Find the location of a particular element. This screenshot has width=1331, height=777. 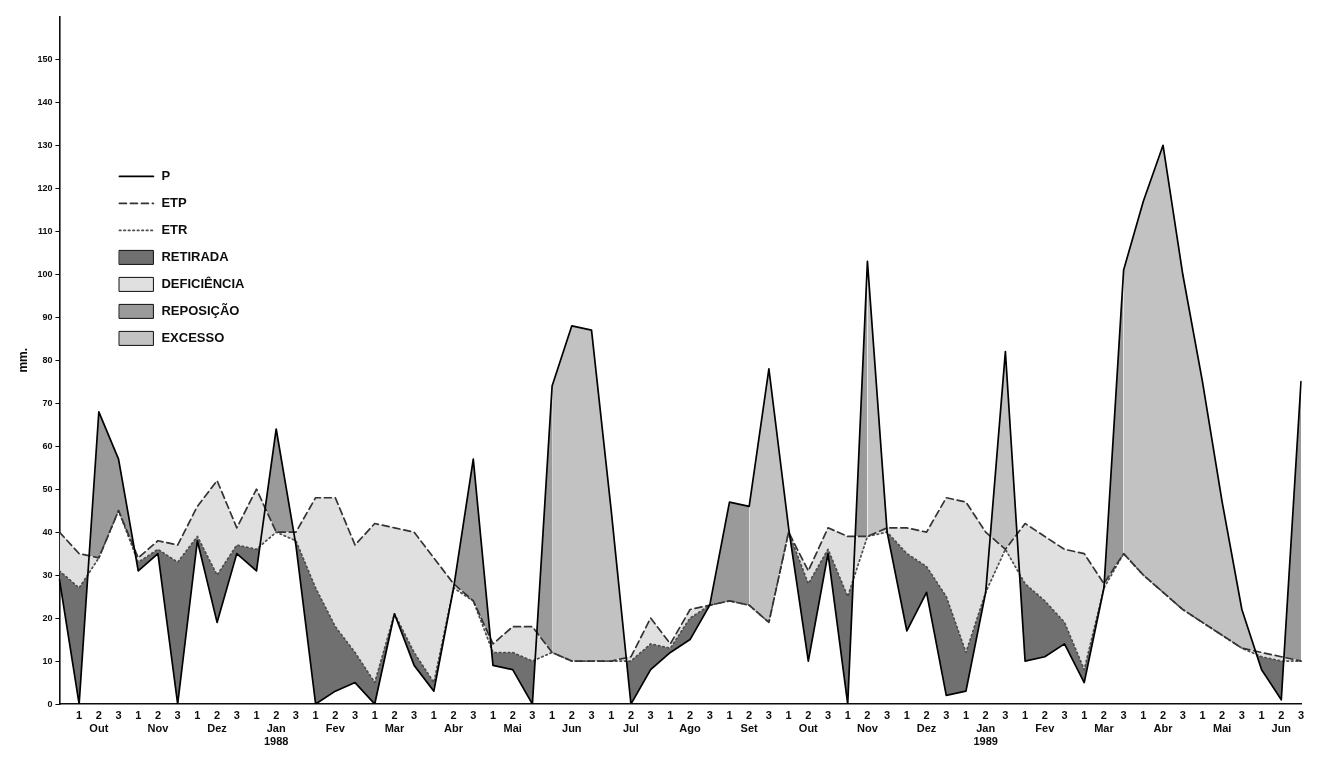

y-tick-label: 150 is located at coordinates (45, 58).